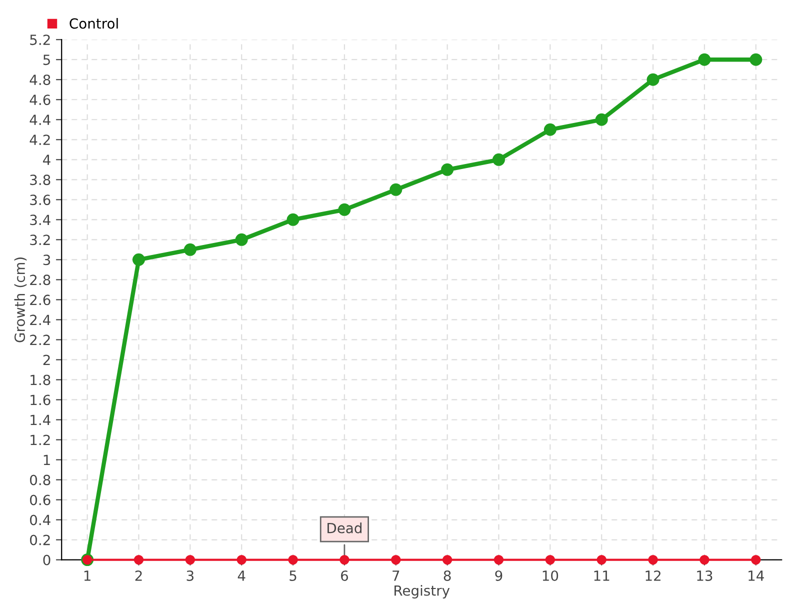 The height and width of the screenshot is (600, 800). I want to click on x-tick-label: 10, so click(550, 575).